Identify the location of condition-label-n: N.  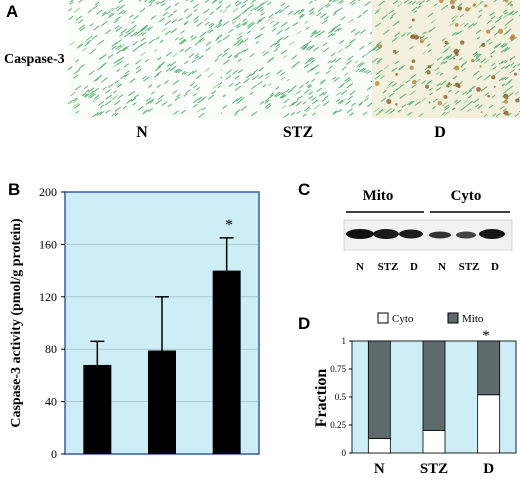
(142, 132).